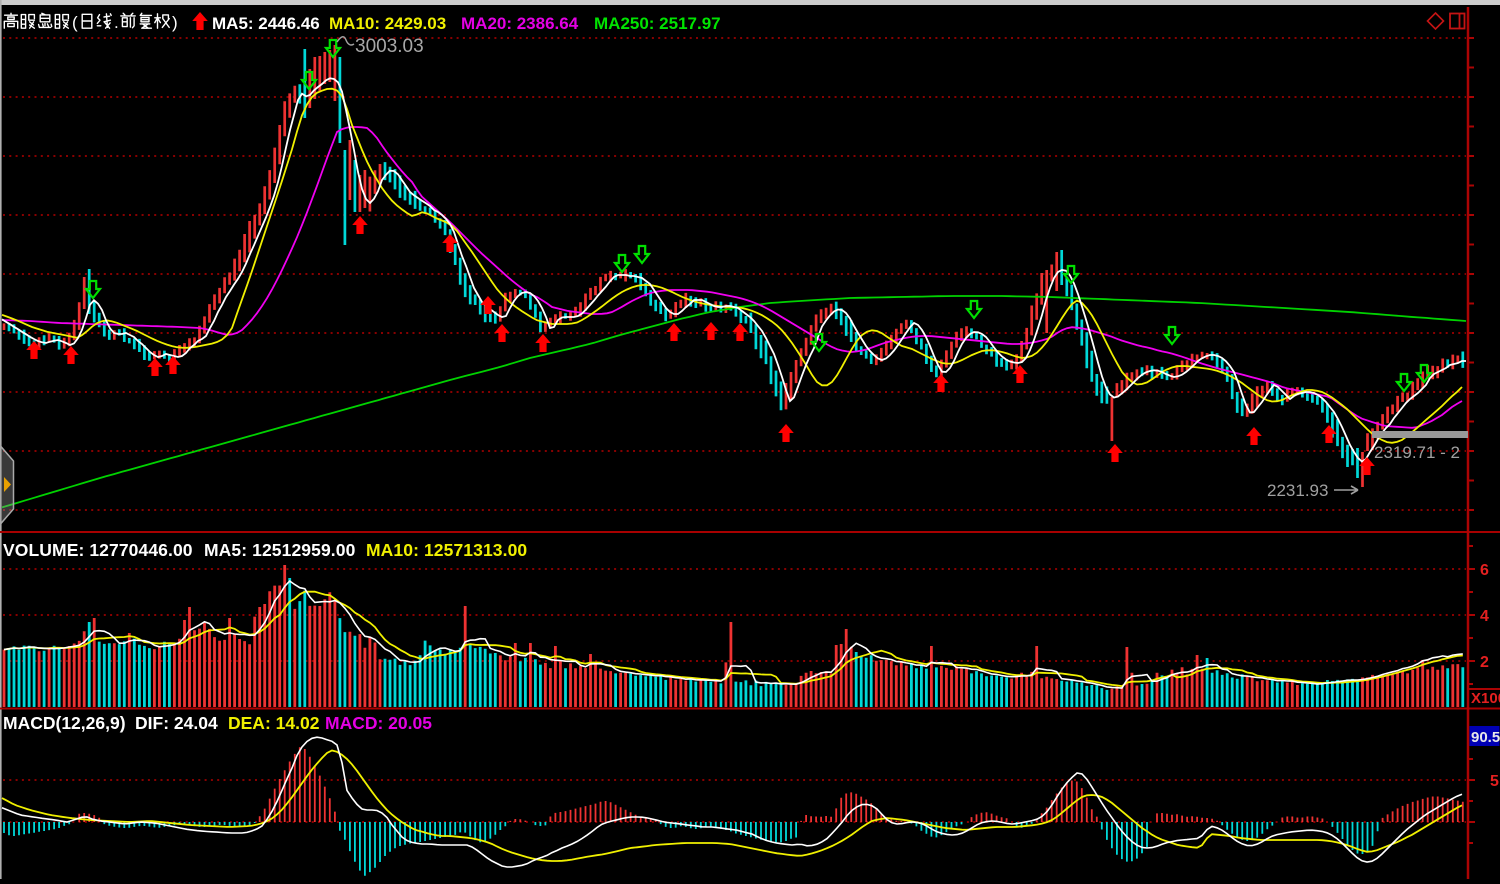 The image size is (1500, 884). Describe the element at coordinates (1494, 781) in the screenshot. I see `svg-text: 5` at that location.